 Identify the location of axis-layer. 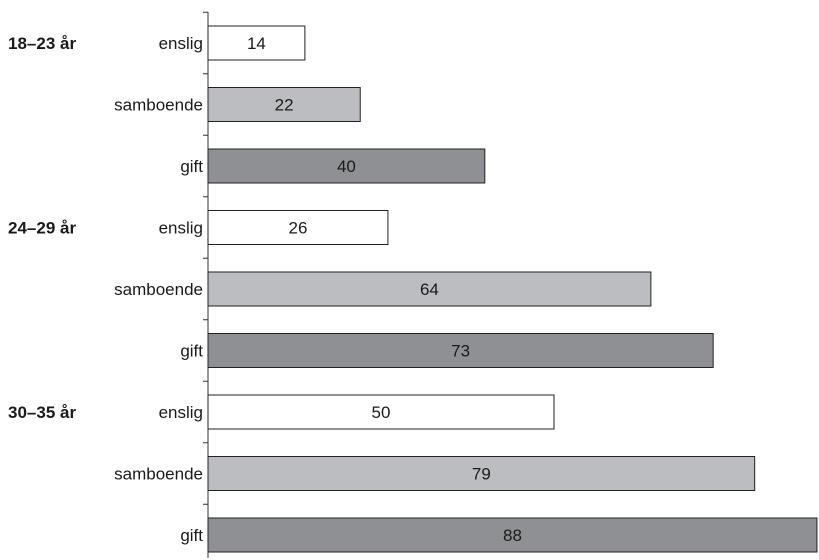
(206, 284).